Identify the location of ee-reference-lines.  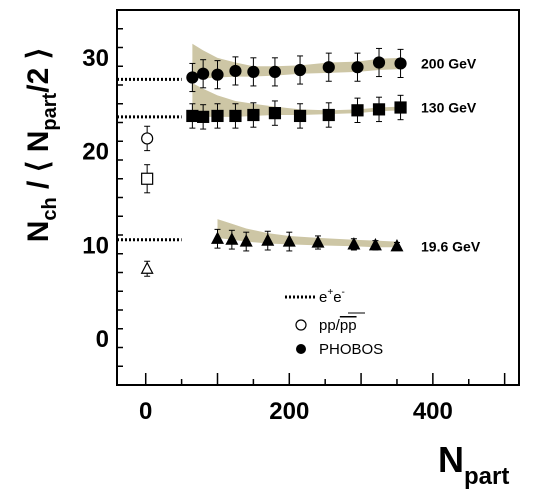
(149, 159).